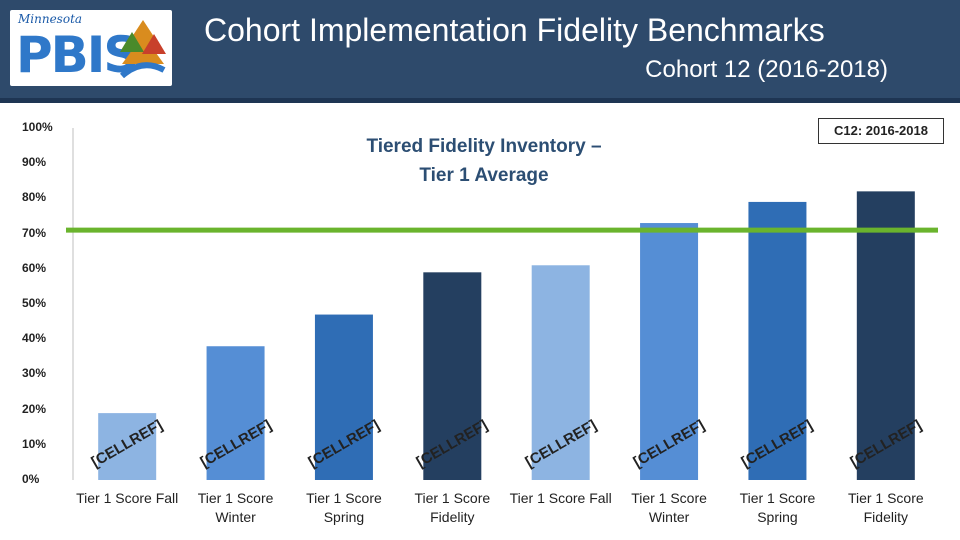 The width and height of the screenshot is (960, 540). What do you see at coordinates (34, 197) in the screenshot?
I see `y-tick-label: 80%` at bounding box center [34, 197].